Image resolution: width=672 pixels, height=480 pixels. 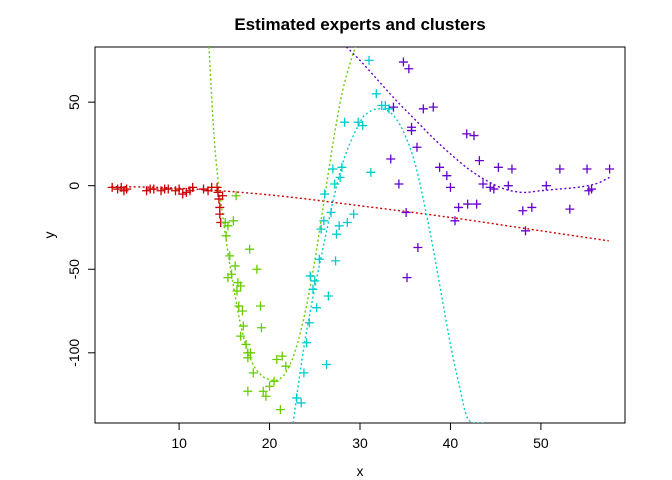 What do you see at coordinates (360, 443) in the screenshot?
I see `x-tick-label: 30` at bounding box center [360, 443].